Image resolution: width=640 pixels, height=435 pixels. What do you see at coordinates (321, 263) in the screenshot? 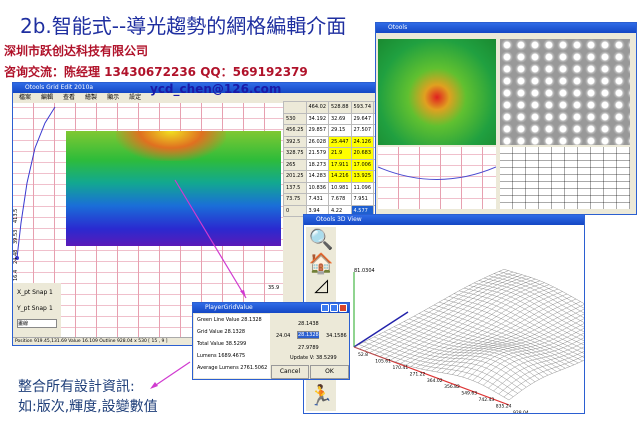
I see `home-icon: 🏠` at bounding box center [321, 263].